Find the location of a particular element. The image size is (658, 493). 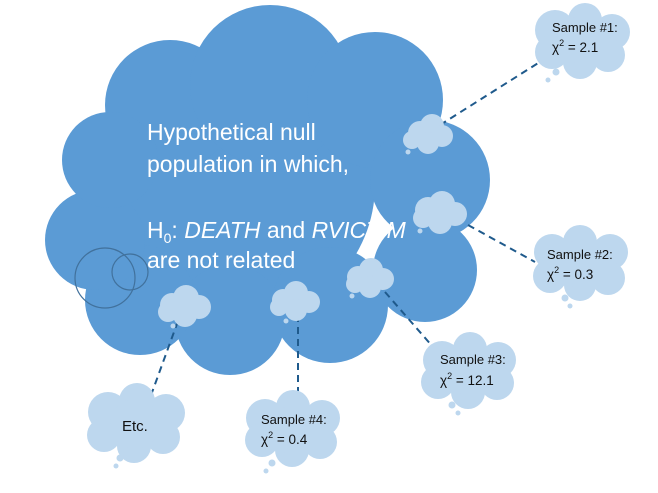

sample-4-cloud is located at coordinates (292, 432).